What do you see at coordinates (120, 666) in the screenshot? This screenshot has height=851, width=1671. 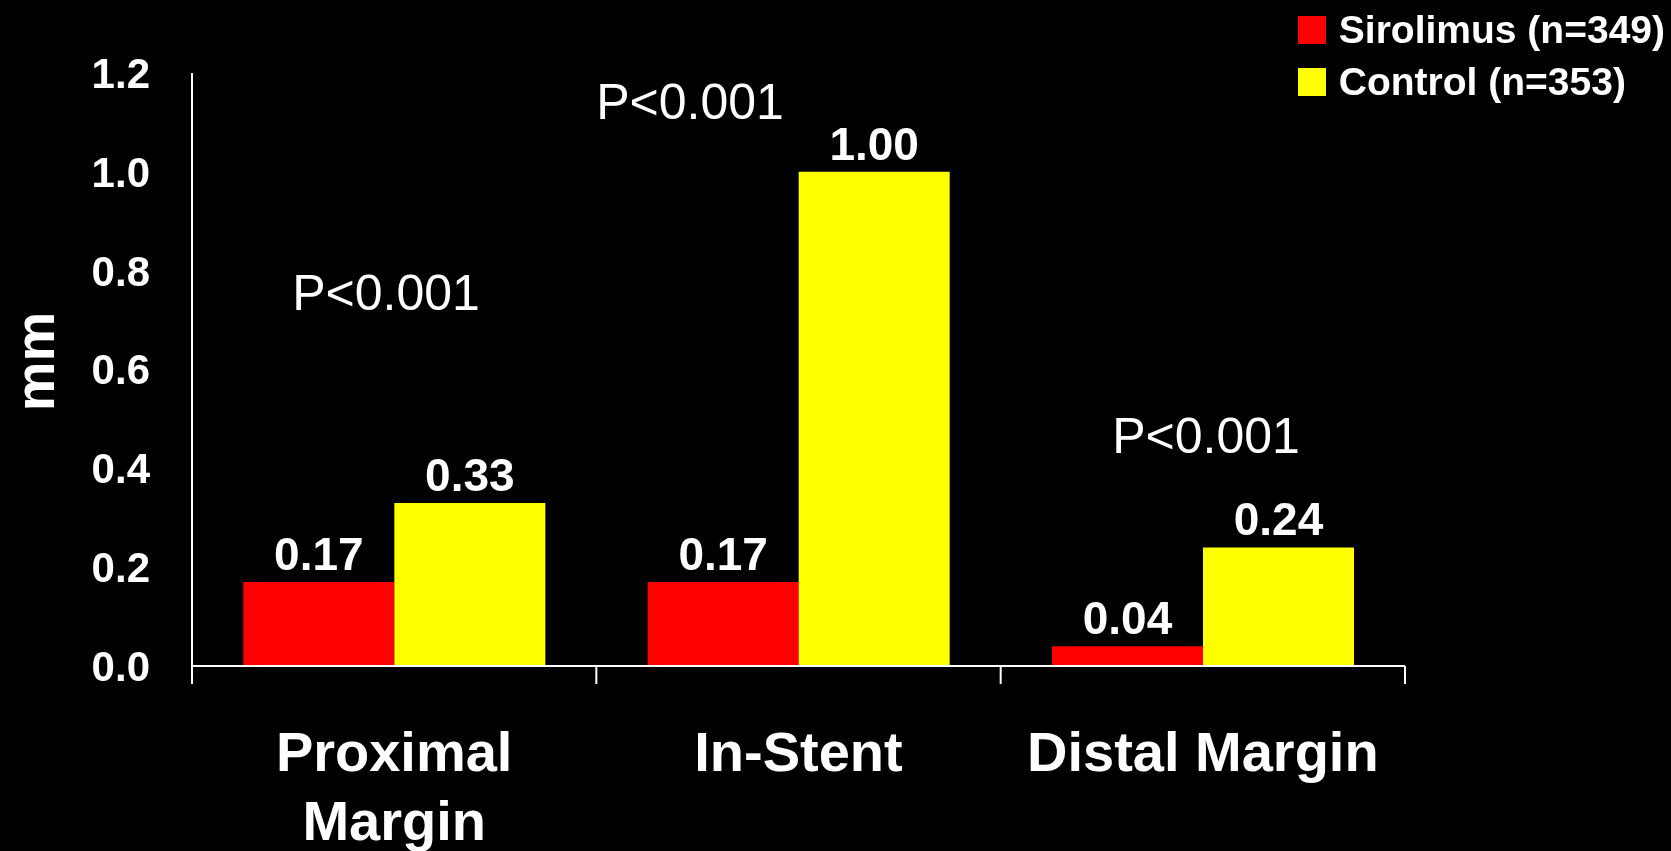 I see `y-tick-label: 0.0` at bounding box center [120, 666].